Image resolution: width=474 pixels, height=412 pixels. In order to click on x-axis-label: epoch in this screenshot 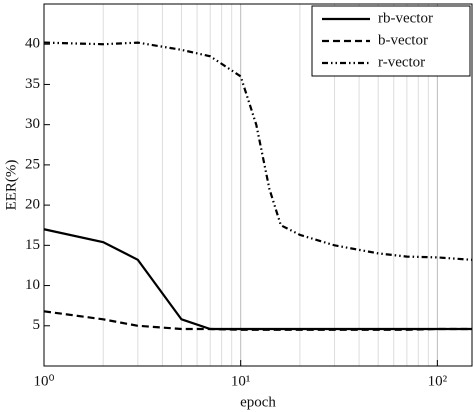, I will do `click(258, 402)`.